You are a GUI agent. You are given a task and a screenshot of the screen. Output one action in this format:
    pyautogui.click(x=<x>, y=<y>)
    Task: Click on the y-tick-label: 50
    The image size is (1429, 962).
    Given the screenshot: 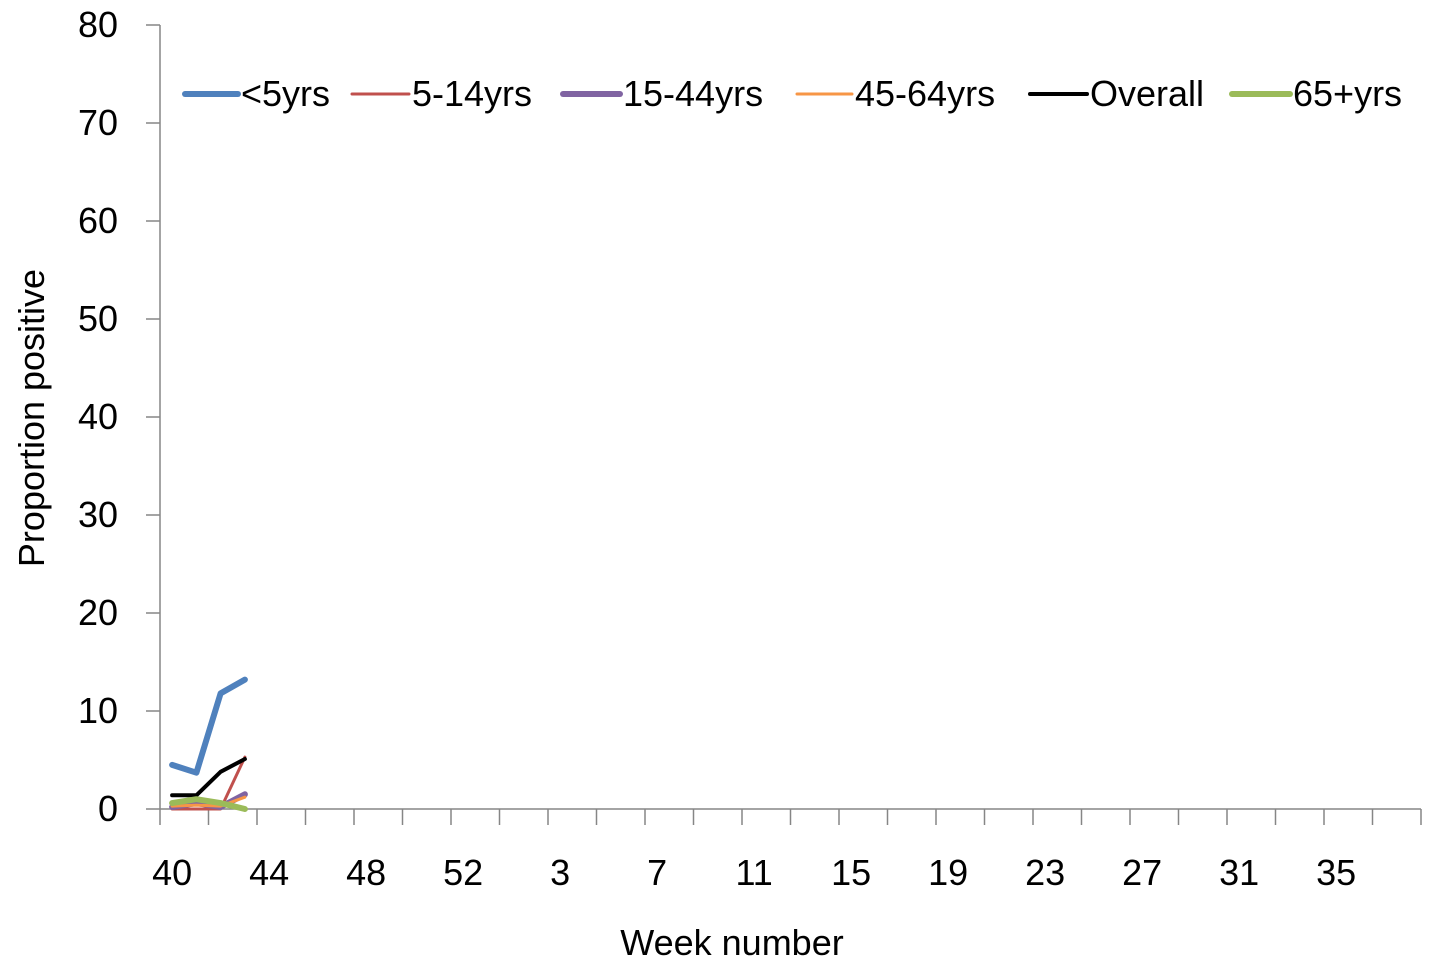 What is the action you would take?
    pyautogui.click(x=98, y=318)
    